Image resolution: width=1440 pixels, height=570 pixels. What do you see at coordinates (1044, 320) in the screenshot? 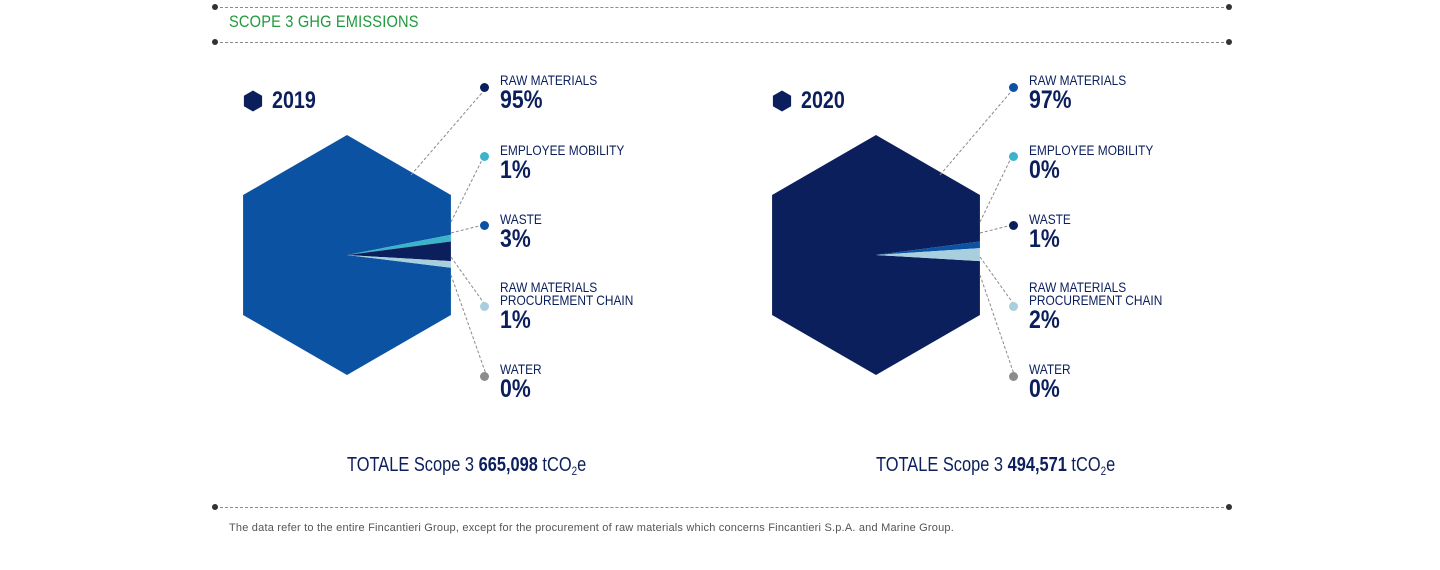
I see `legend-value: 2%` at bounding box center [1044, 320].